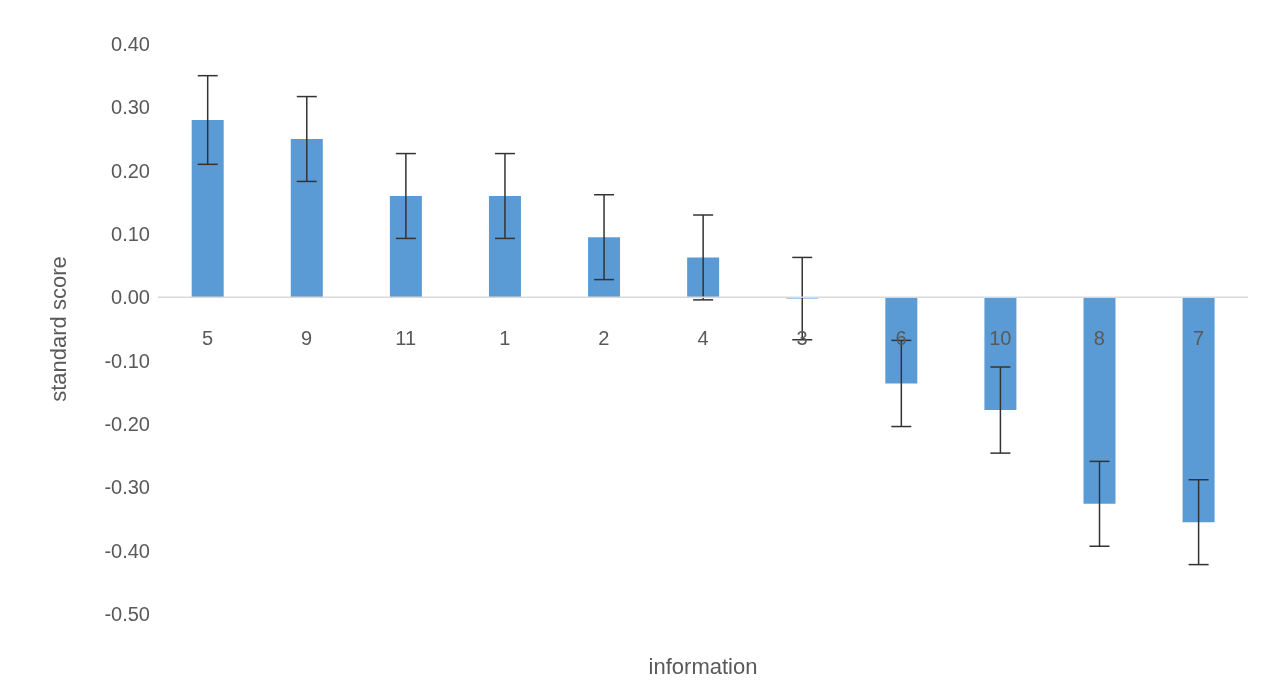 The image size is (1286, 692). I want to click on x-tick-label: 11, so click(406, 338).